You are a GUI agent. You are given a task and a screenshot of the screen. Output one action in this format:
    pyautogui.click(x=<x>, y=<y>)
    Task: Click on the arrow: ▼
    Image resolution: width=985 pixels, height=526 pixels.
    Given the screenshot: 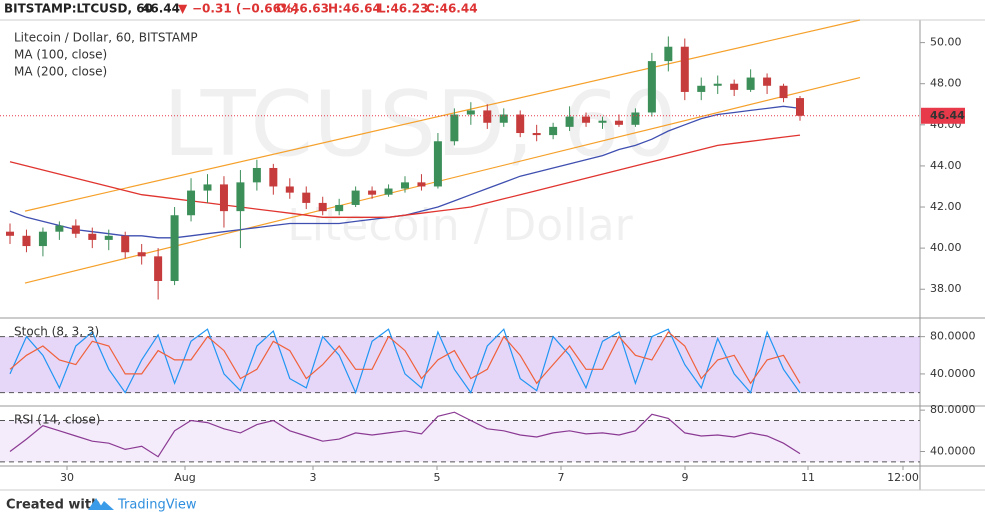 What is the action you would take?
    pyautogui.click(x=183, y=9)
    